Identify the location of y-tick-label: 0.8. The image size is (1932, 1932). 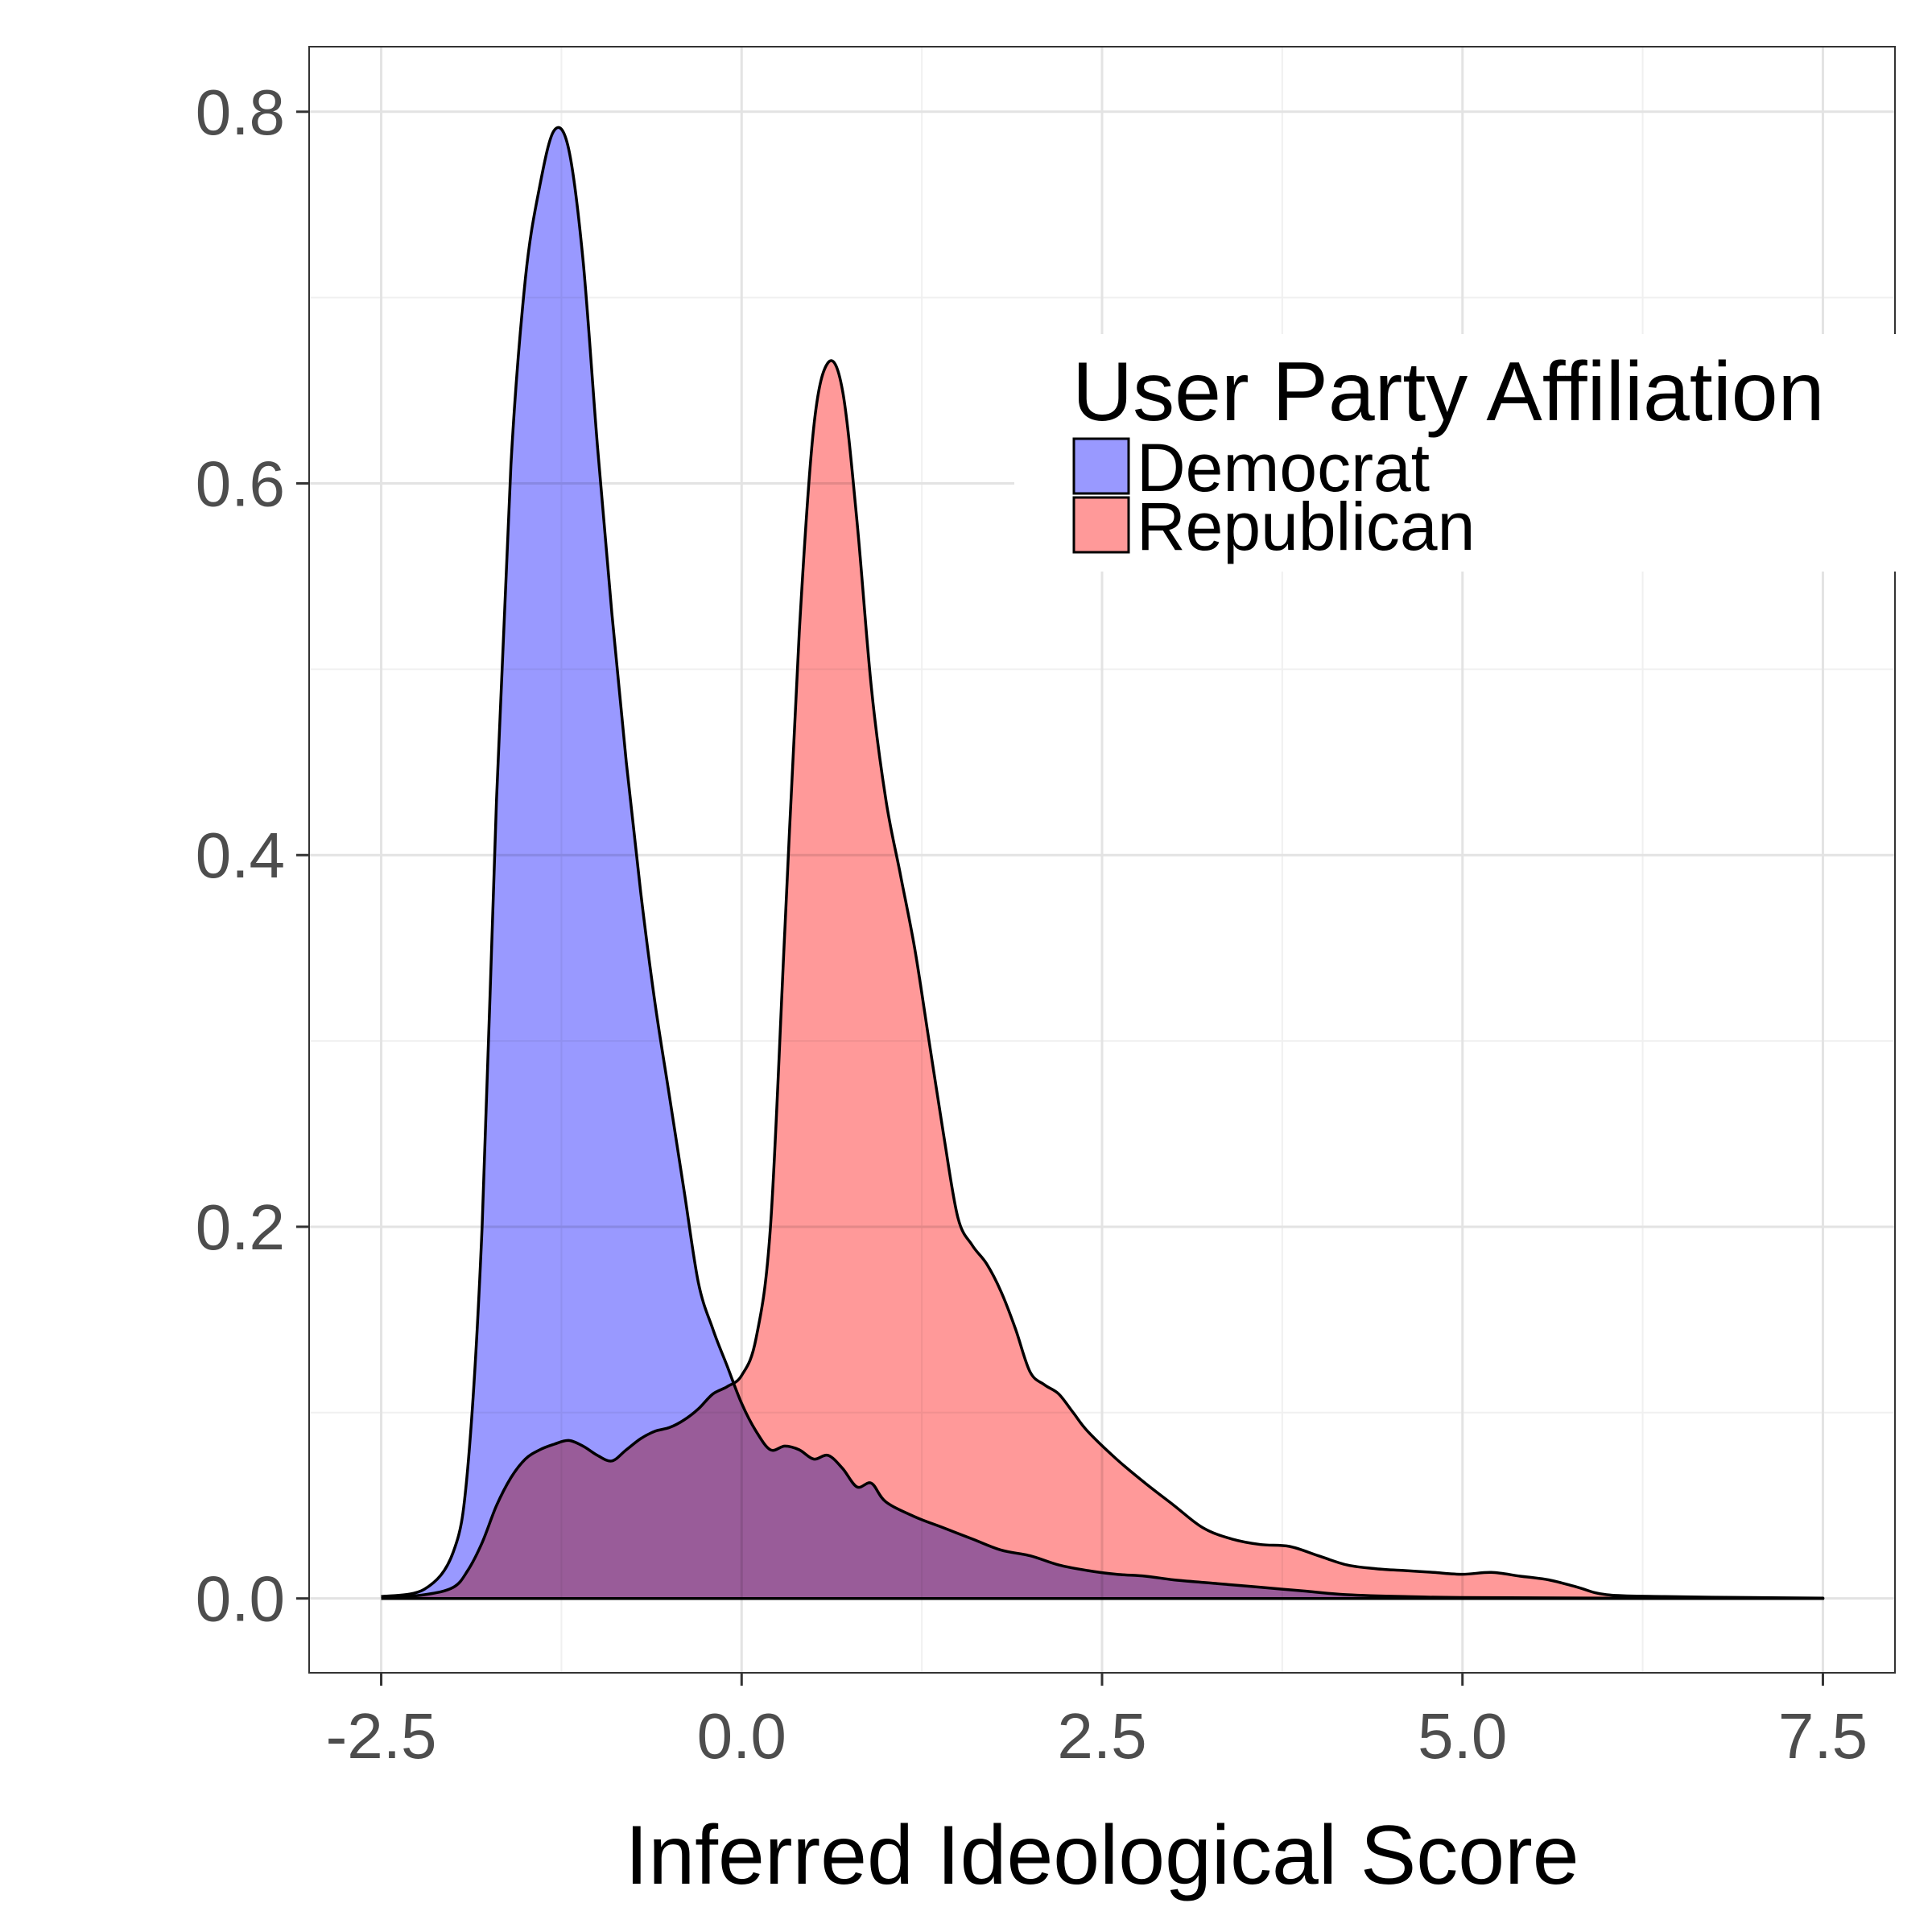
(240, 112).